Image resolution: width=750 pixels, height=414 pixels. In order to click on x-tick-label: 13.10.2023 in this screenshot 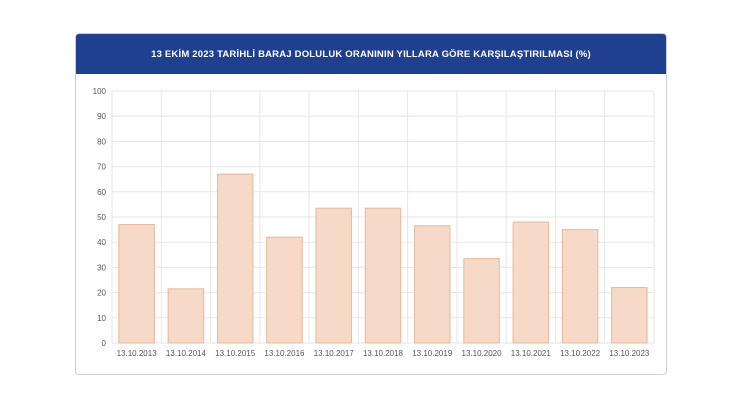, I will do `click(629, 353)`.